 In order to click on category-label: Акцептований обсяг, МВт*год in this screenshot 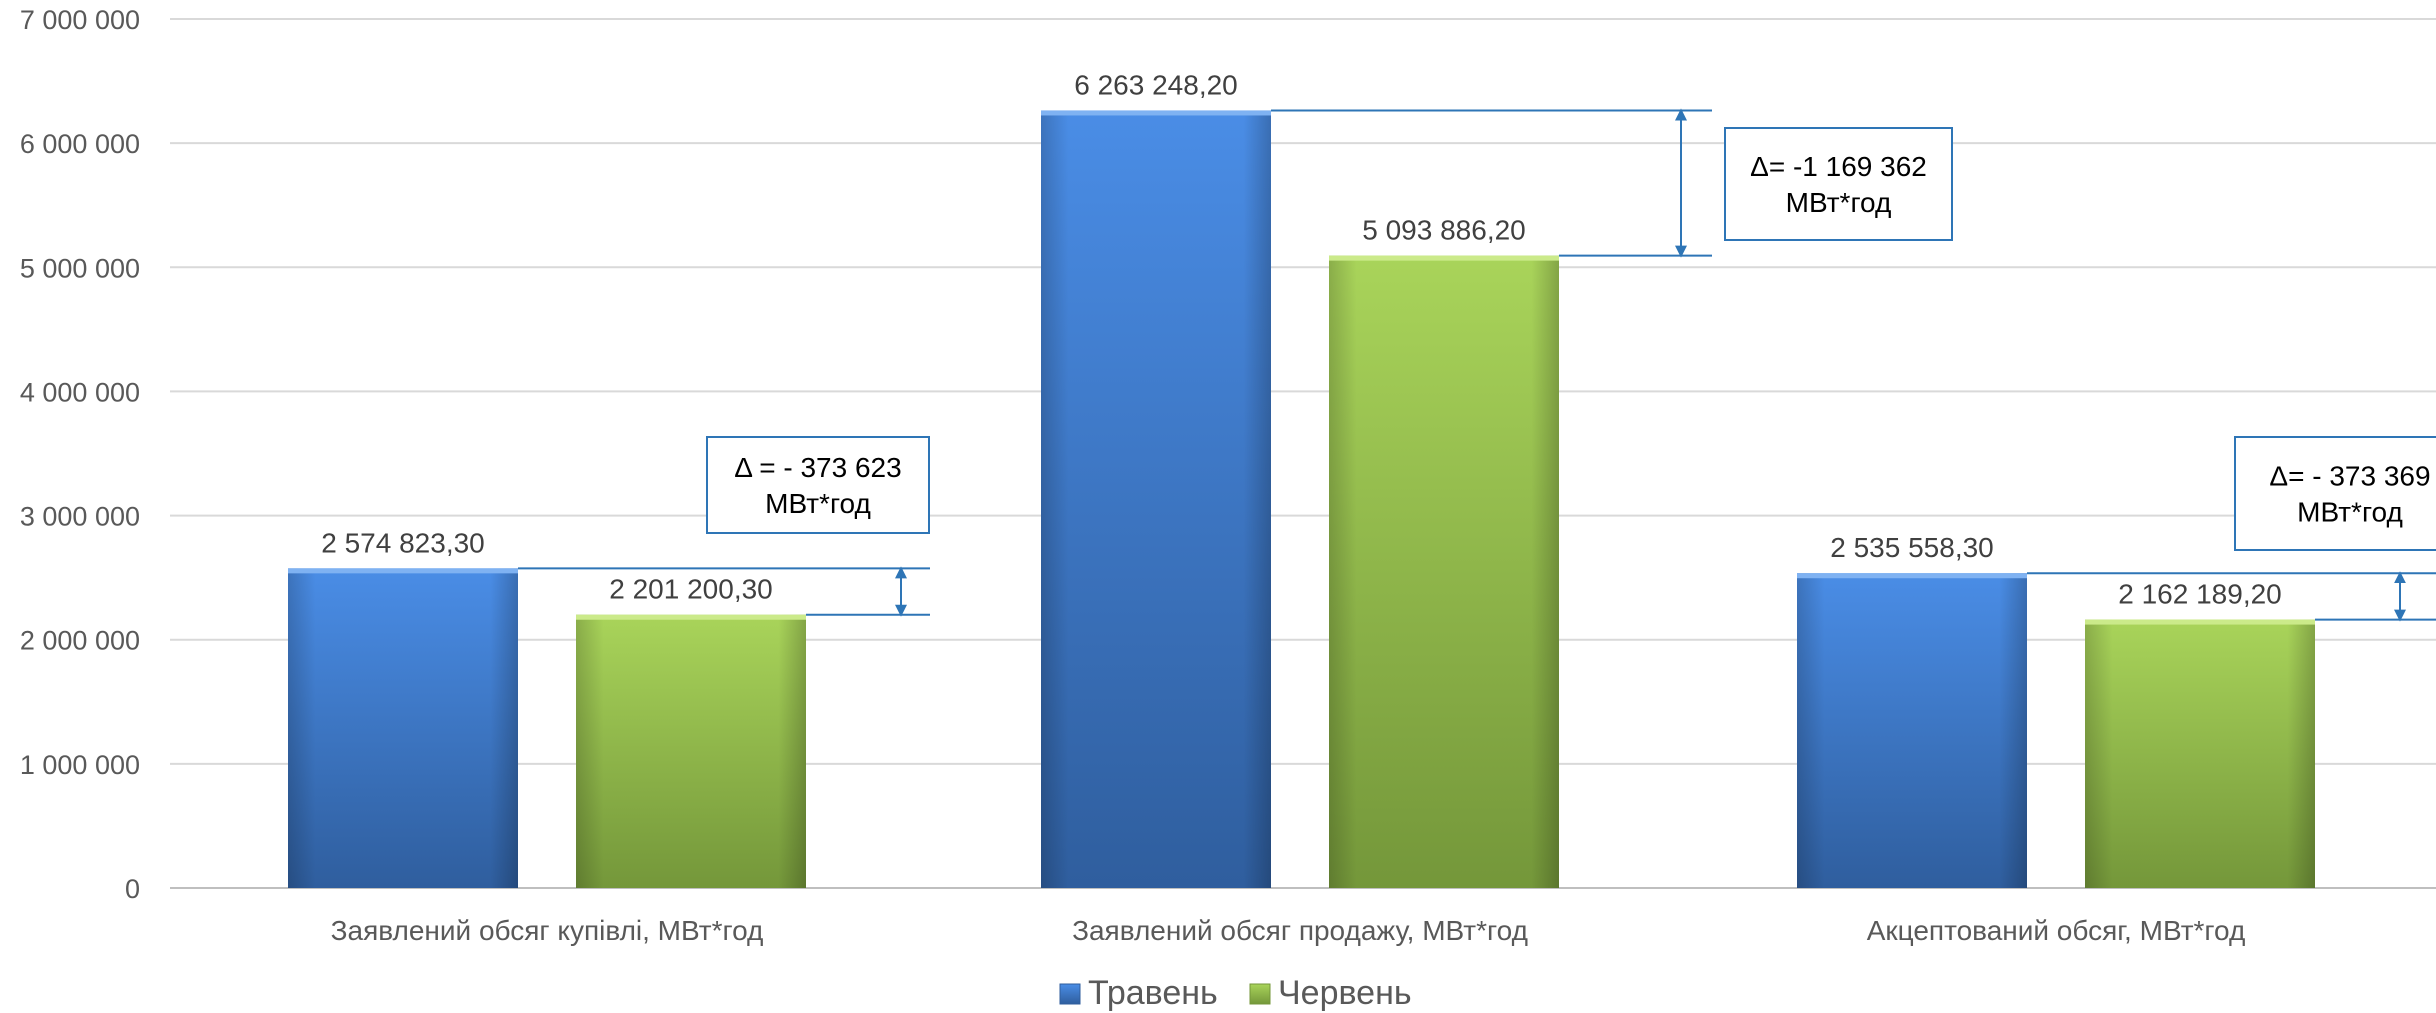, I will do `click(2056, 930)`.